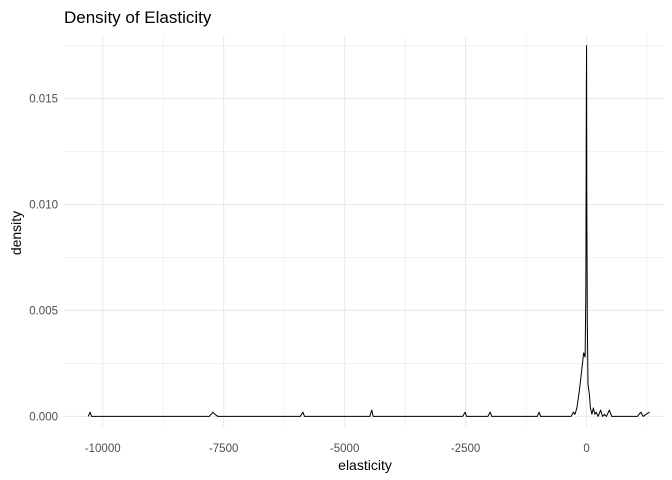 This screenshot has width=672, height=480. What do you see at coordinates (138, 17) in the screenshot?
I see `chart-title: Density of Elasticity` at bounding box center [138, 17].